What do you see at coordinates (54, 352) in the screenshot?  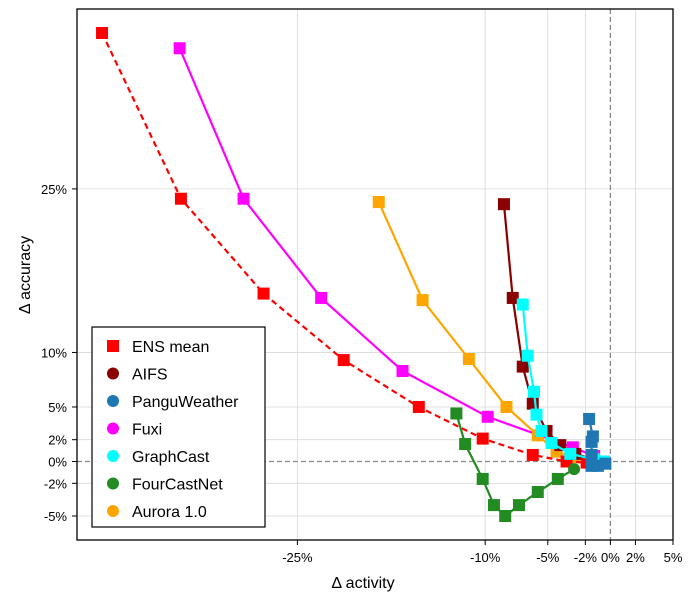 I see `y-tick-label: 10%` at bounding box center [54, 352].